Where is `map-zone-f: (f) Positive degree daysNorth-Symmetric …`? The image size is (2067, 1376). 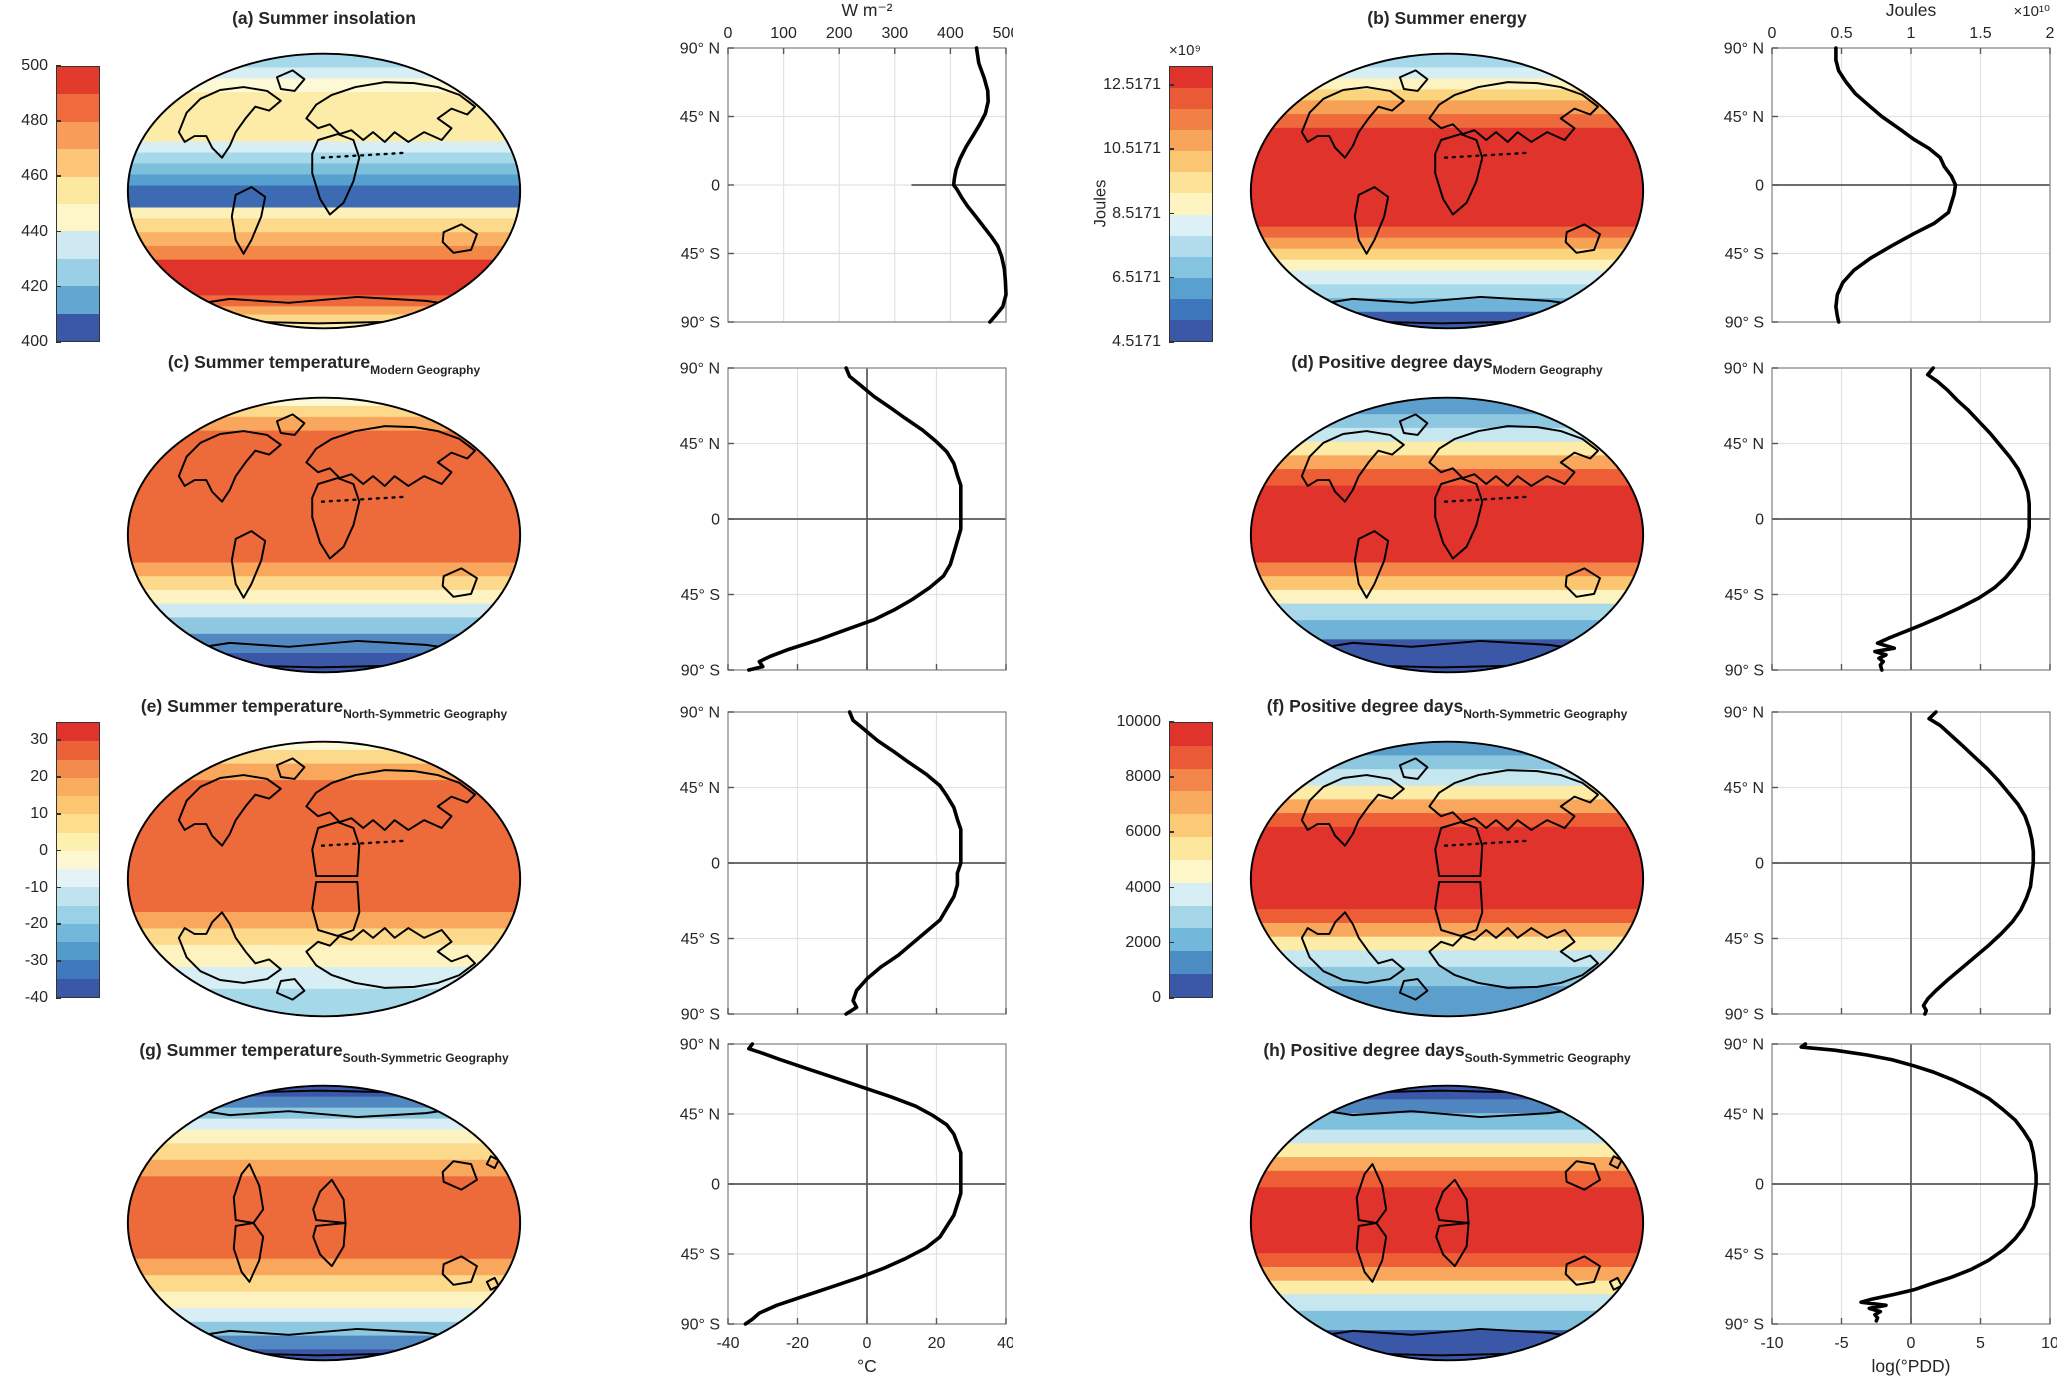
map-zone-f: (f) Positive degree daysNorth-Symmetric … is located at coordinates (1447, 860).